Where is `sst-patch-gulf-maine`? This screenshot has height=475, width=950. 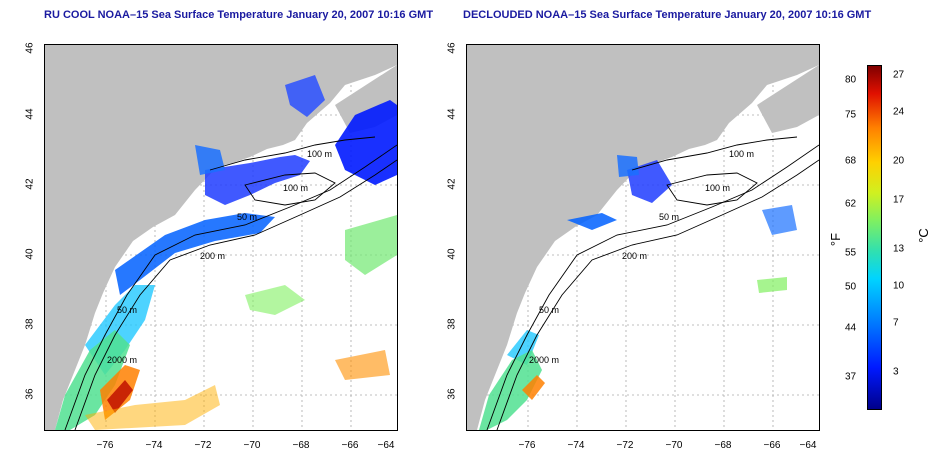 sst-patch-gulf-maine is located at coordinates (257, 180).